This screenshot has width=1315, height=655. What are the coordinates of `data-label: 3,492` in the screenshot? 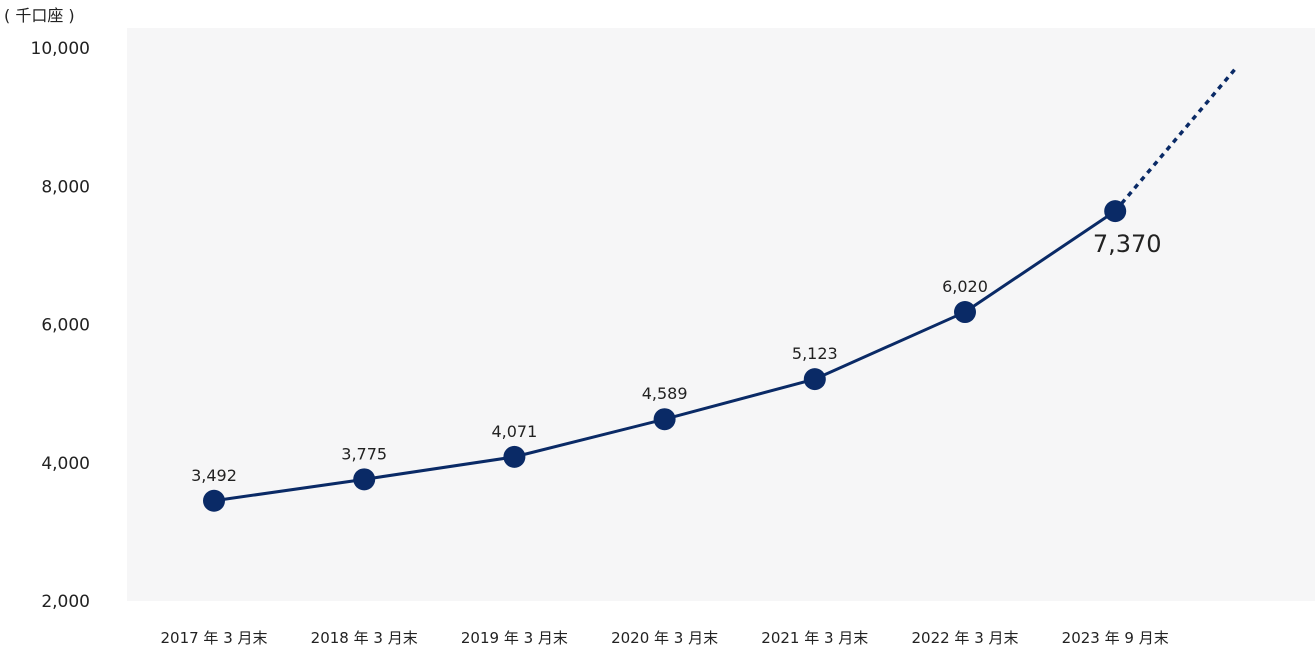 It's located at (214, 475).